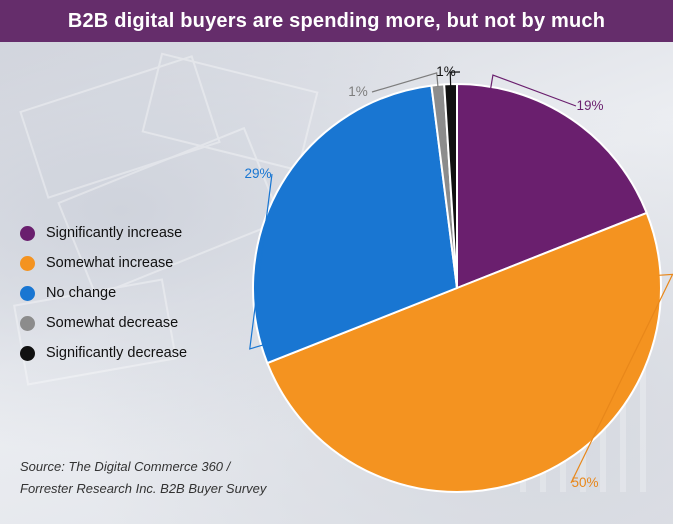 The image size is (673, 524). I want to click on data-label-significantly-decrease: 1%, so click(446, 71).